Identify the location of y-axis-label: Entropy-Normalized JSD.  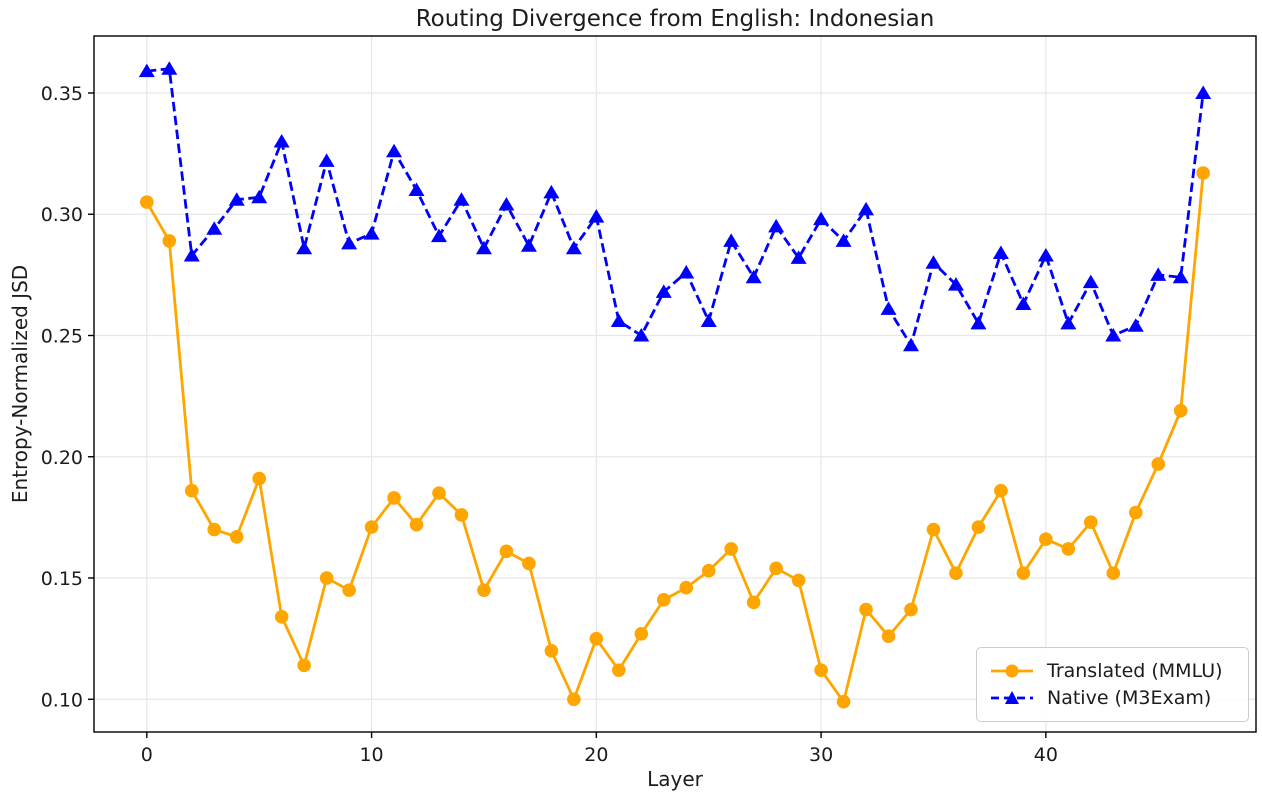
(20, 384).